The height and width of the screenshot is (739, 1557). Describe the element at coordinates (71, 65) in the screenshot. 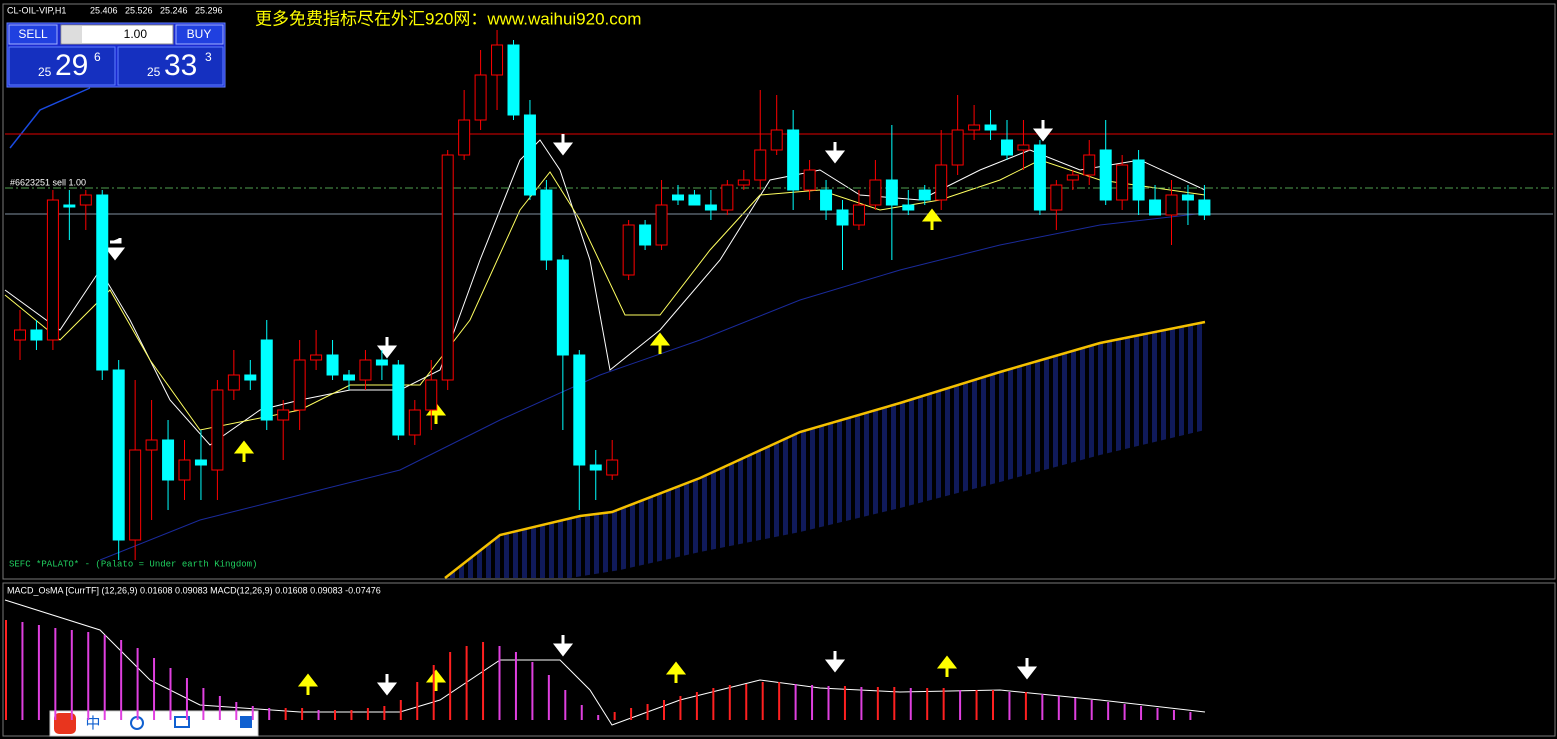

I see `sell-main: 29` at that location.